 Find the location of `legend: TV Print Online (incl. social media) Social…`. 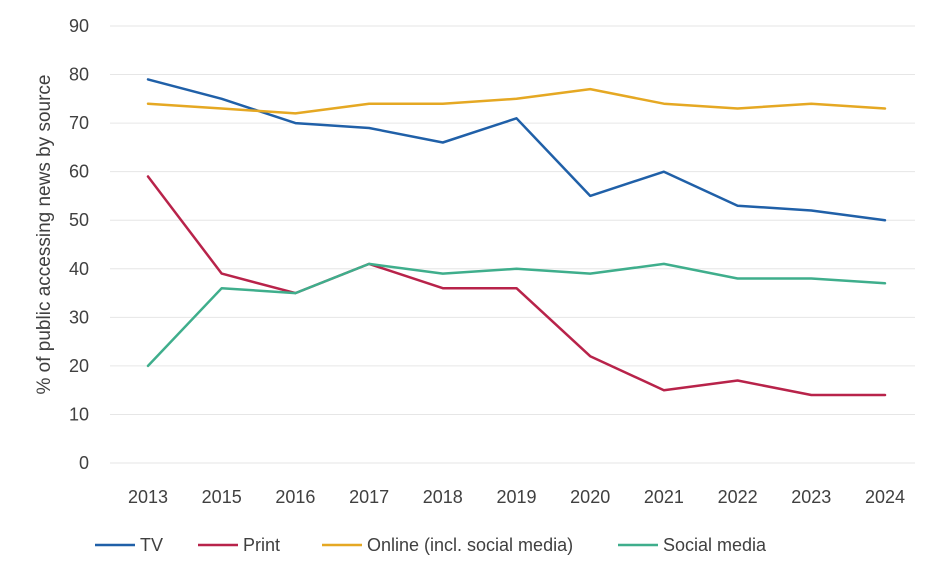

legend: TV Print Online (incl. social media) Social… is located at coordinates (431, 545).